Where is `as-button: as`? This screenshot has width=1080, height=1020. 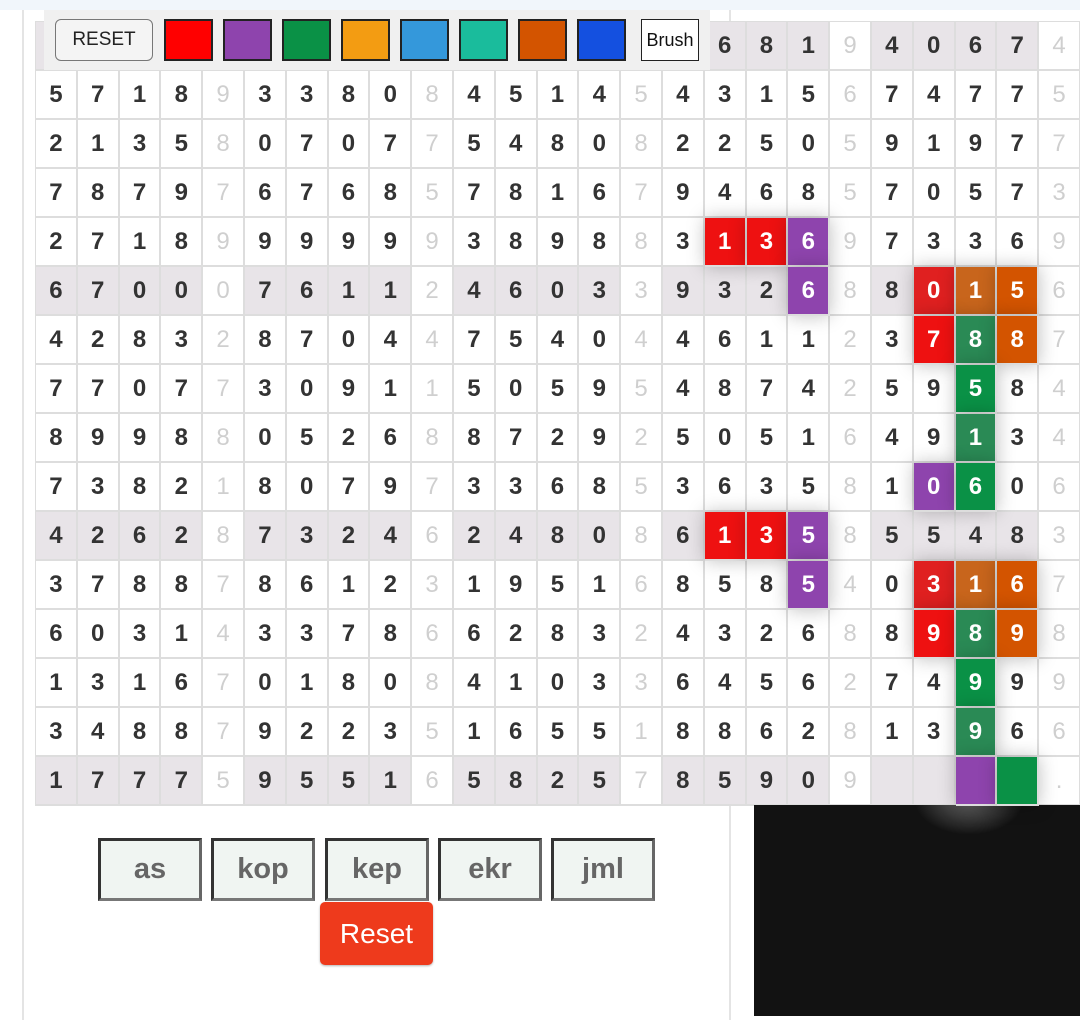 as-button: as is located at coordinates (150, 869).